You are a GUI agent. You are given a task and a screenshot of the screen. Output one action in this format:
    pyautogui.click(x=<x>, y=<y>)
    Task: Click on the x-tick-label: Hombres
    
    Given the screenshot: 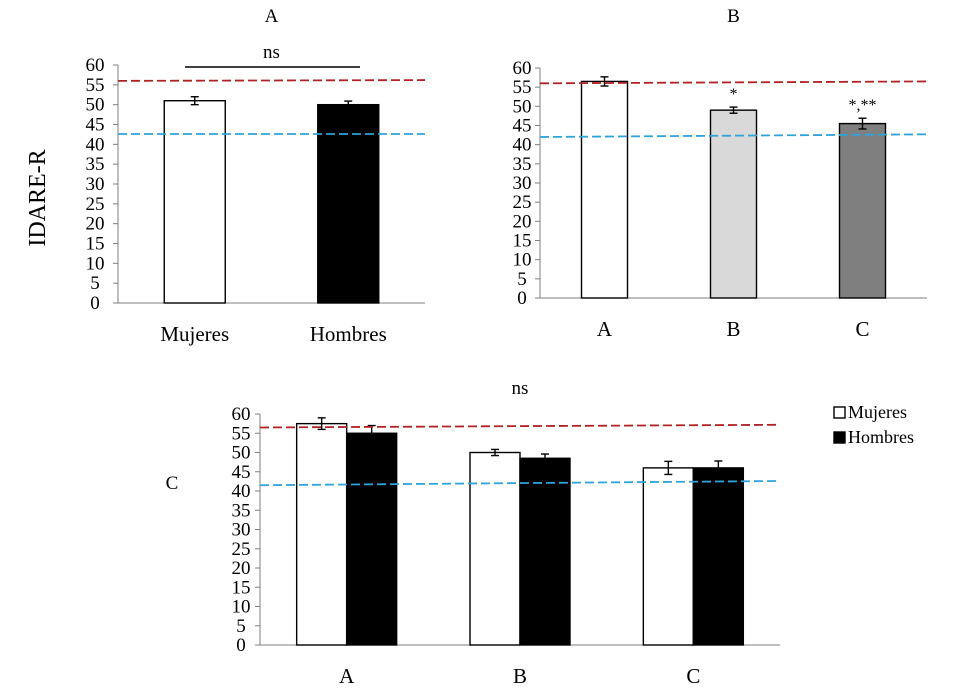 What is the action you would take?
    pyautogui.click(x=348, y=334)
    